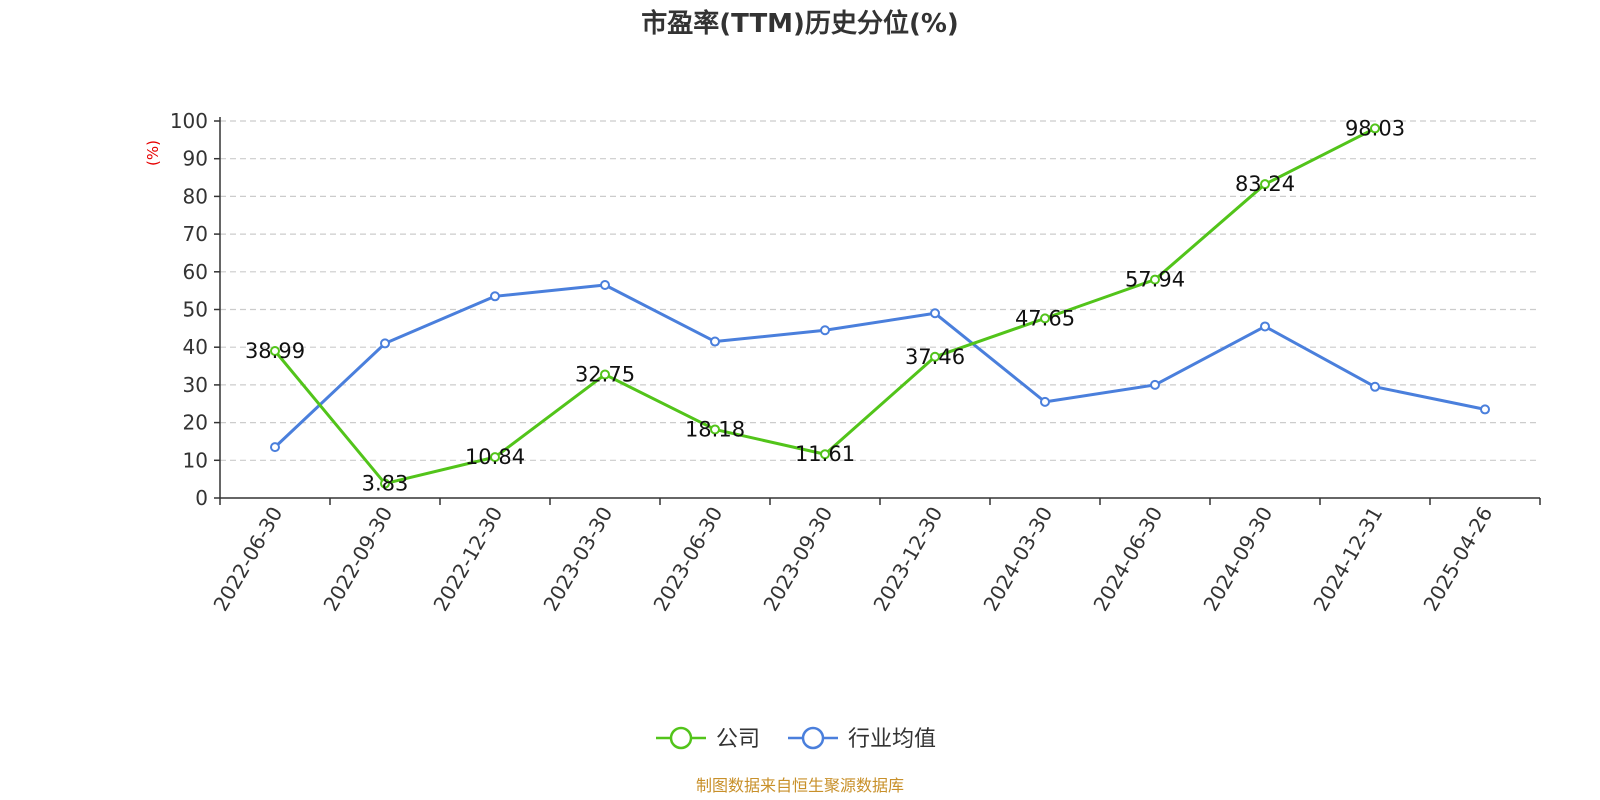 This screenshot has height=800, width=1600. What do you see at coordinates (195, 385) in the screenshot?
I see `y-tick-label: 30` at bounding box center [195, 385].